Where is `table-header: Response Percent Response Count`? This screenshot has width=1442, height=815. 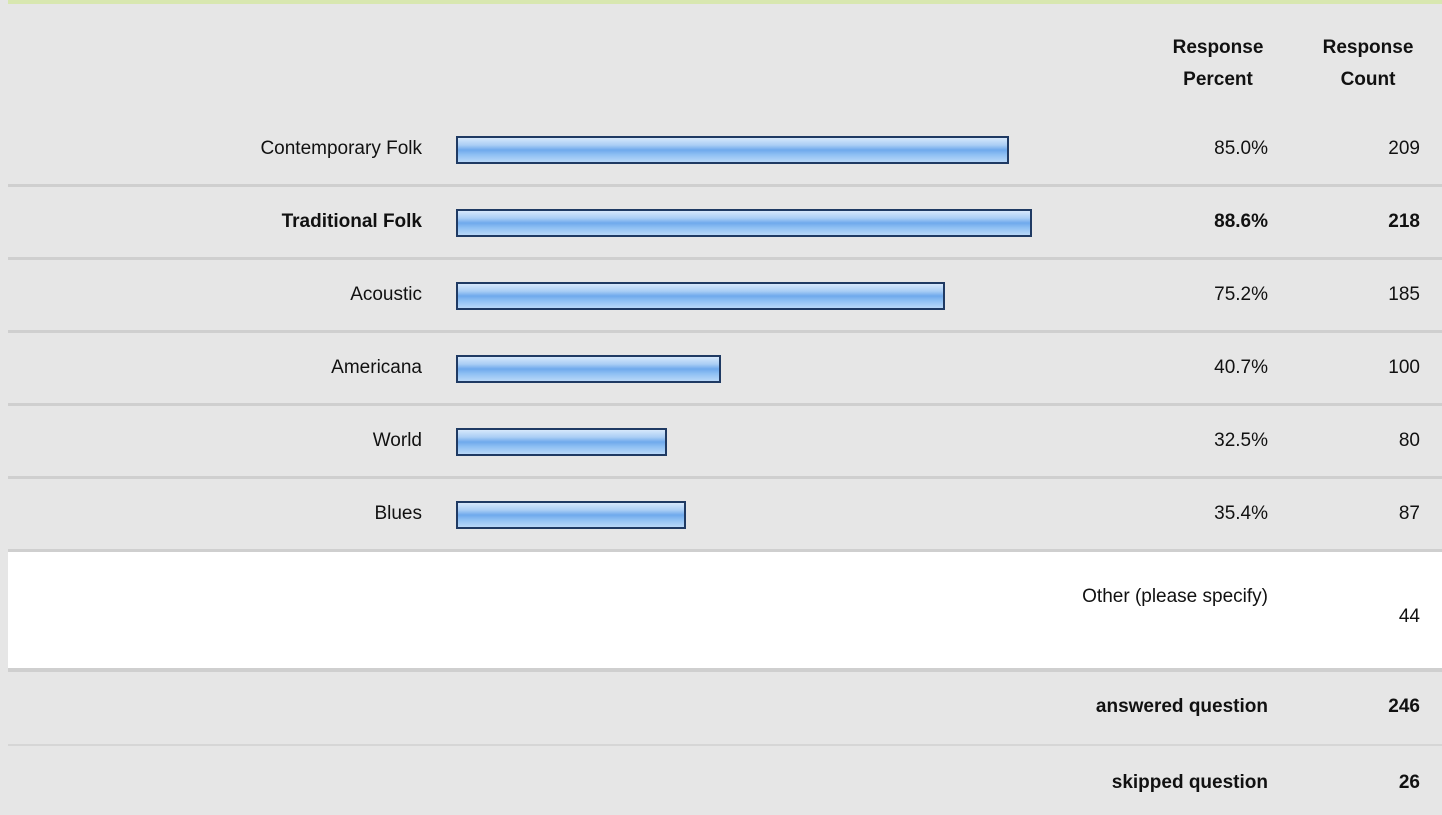
table-header: Response Percent Response Count is located at coordinates (725, 59).